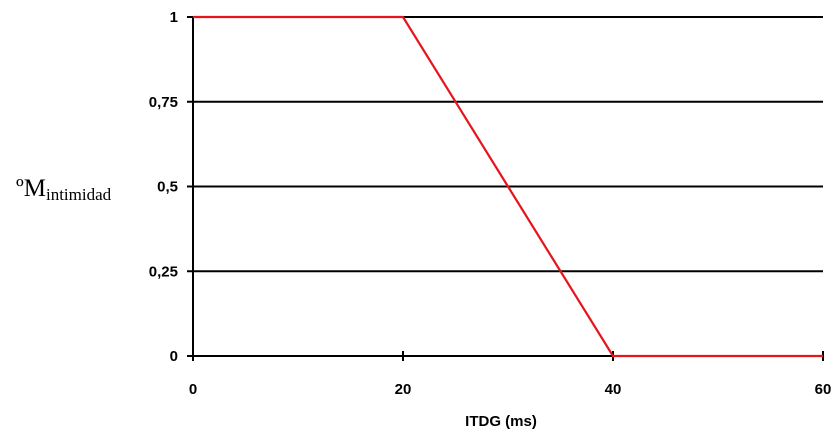 The height and width of the screenshot is (437, 835). I want to click on x-tick-label-0: 0, so click(193, 389).